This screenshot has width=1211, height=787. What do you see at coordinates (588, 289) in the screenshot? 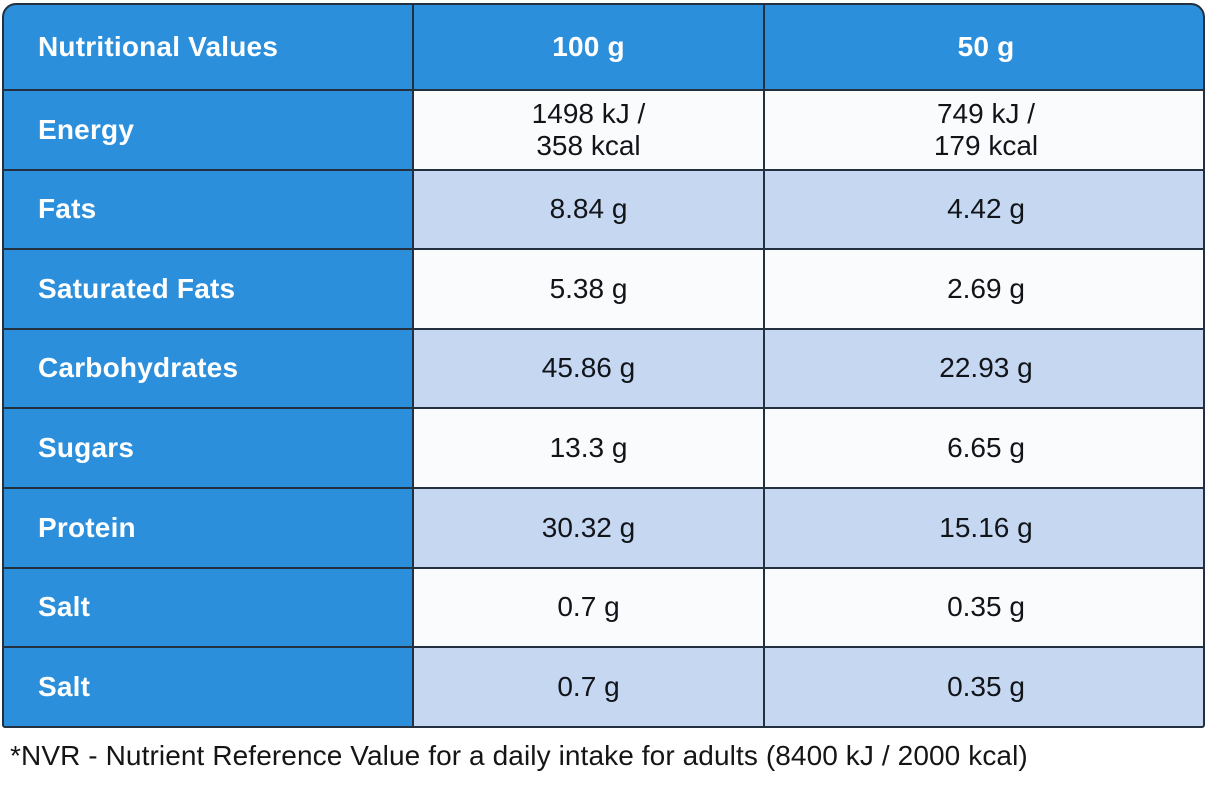
I see `value-100g: 5.38 g` at bounding box center [588, 289].